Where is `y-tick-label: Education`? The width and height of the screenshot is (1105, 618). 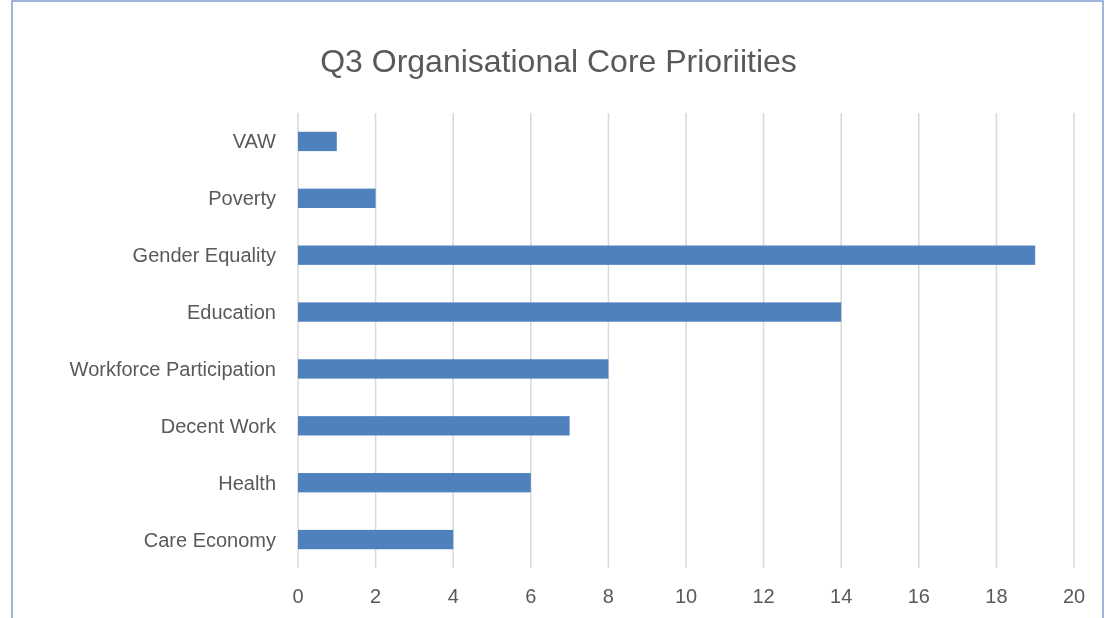
y-tick-label: Education is located at coordinates (231, 312).